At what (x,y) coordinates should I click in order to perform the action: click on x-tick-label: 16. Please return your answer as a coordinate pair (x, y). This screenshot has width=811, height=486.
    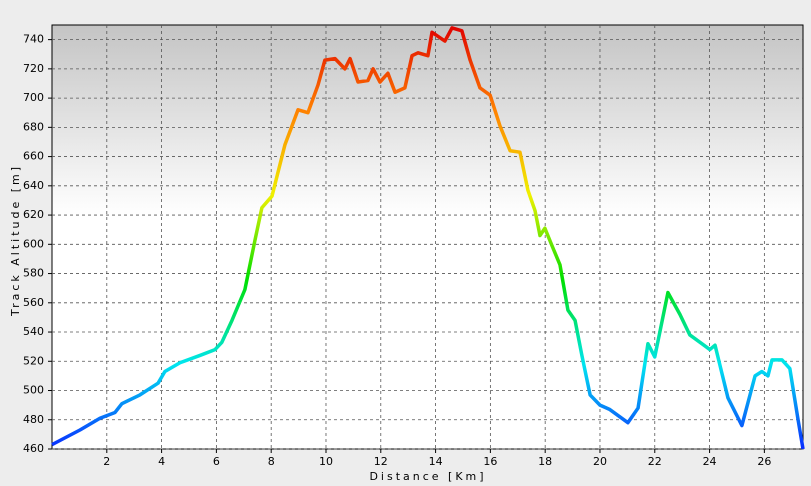
    Looking at the image, I should click on (490, 461).